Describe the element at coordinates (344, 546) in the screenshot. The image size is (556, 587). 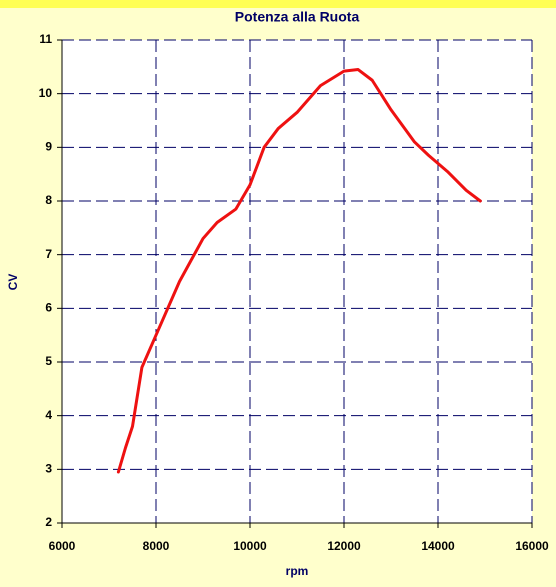
I see `x-tick-label: 12000` at that location.